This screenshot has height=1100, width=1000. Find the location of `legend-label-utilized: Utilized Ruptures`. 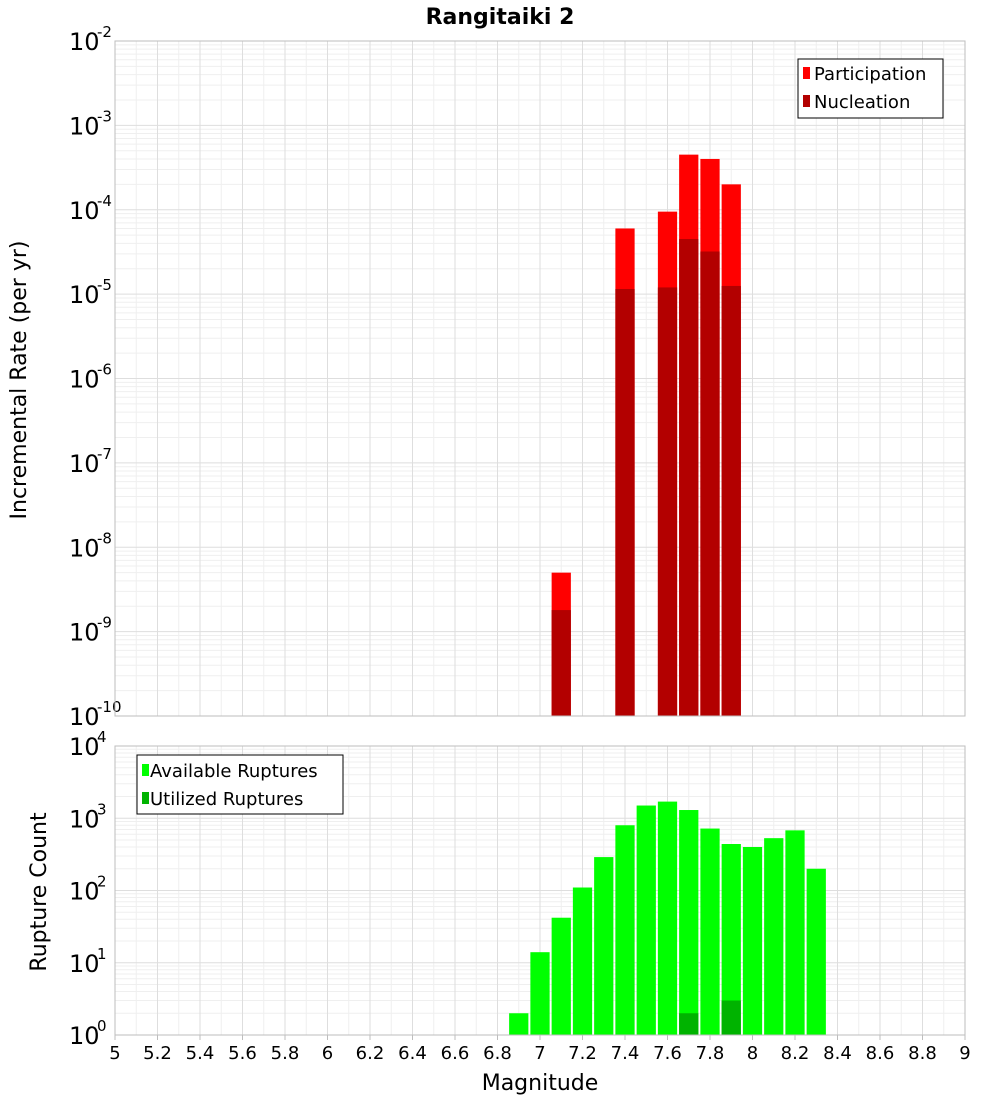

legend-label-utilized: Utilized Ruptures is located at coordinates (226, 799).